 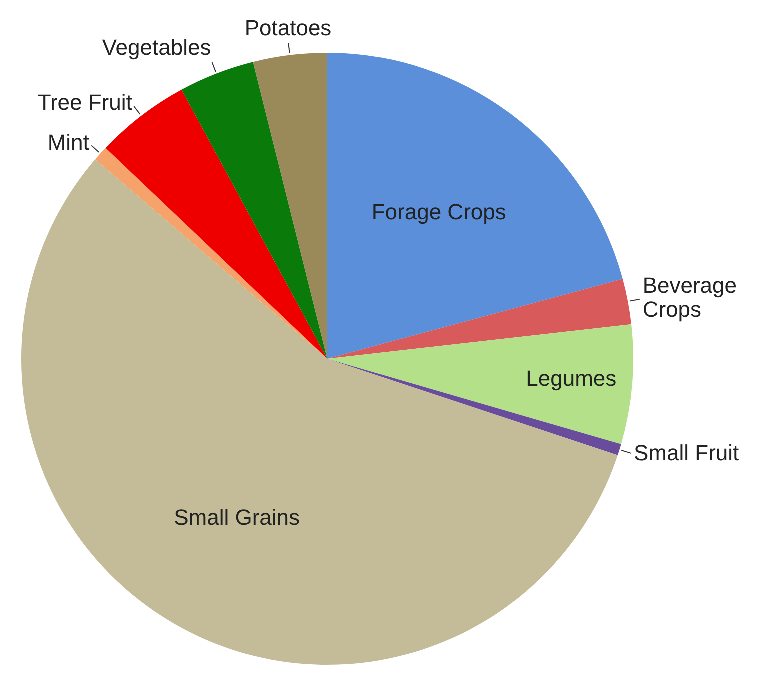 What do you see at coordinates (687, 453) in the screenshot?
I see `slice-label: Small Fruit` at bounding box center [687, 453].